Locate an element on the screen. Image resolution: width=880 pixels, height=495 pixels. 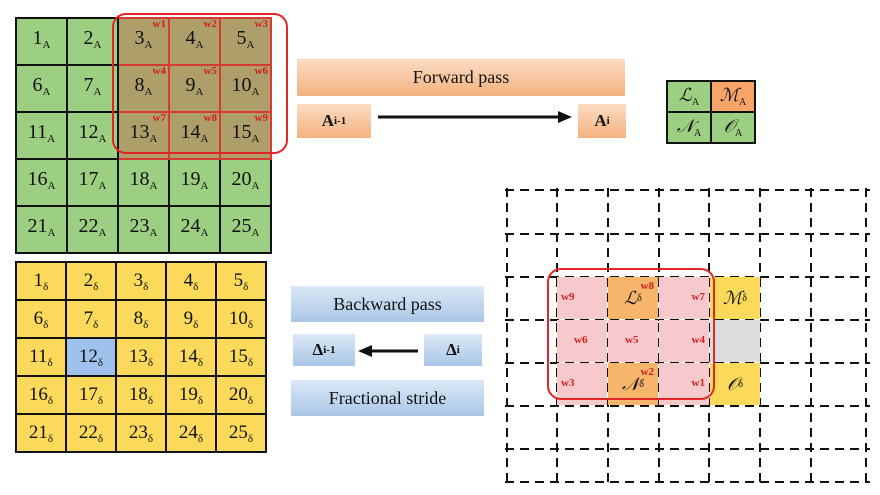
delta-symbol: 𝒪 is located at coordinates (732, 383).